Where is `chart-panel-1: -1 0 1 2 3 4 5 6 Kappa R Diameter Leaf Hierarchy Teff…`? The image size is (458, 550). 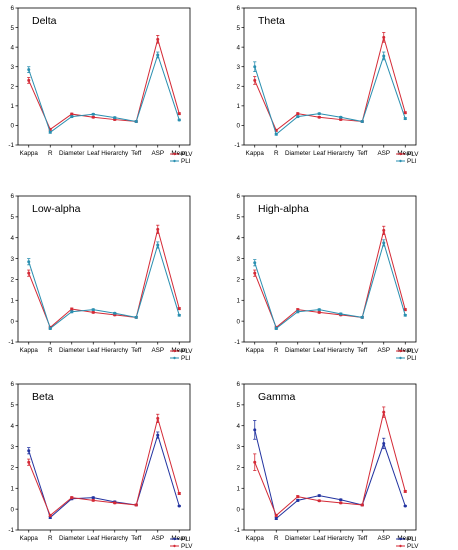 chart-panel-1: -1 0 1 2 3 4 5 6 Kappa R Diameter Leaf Hierarchy Teff… is located at coordinates (100, 85).